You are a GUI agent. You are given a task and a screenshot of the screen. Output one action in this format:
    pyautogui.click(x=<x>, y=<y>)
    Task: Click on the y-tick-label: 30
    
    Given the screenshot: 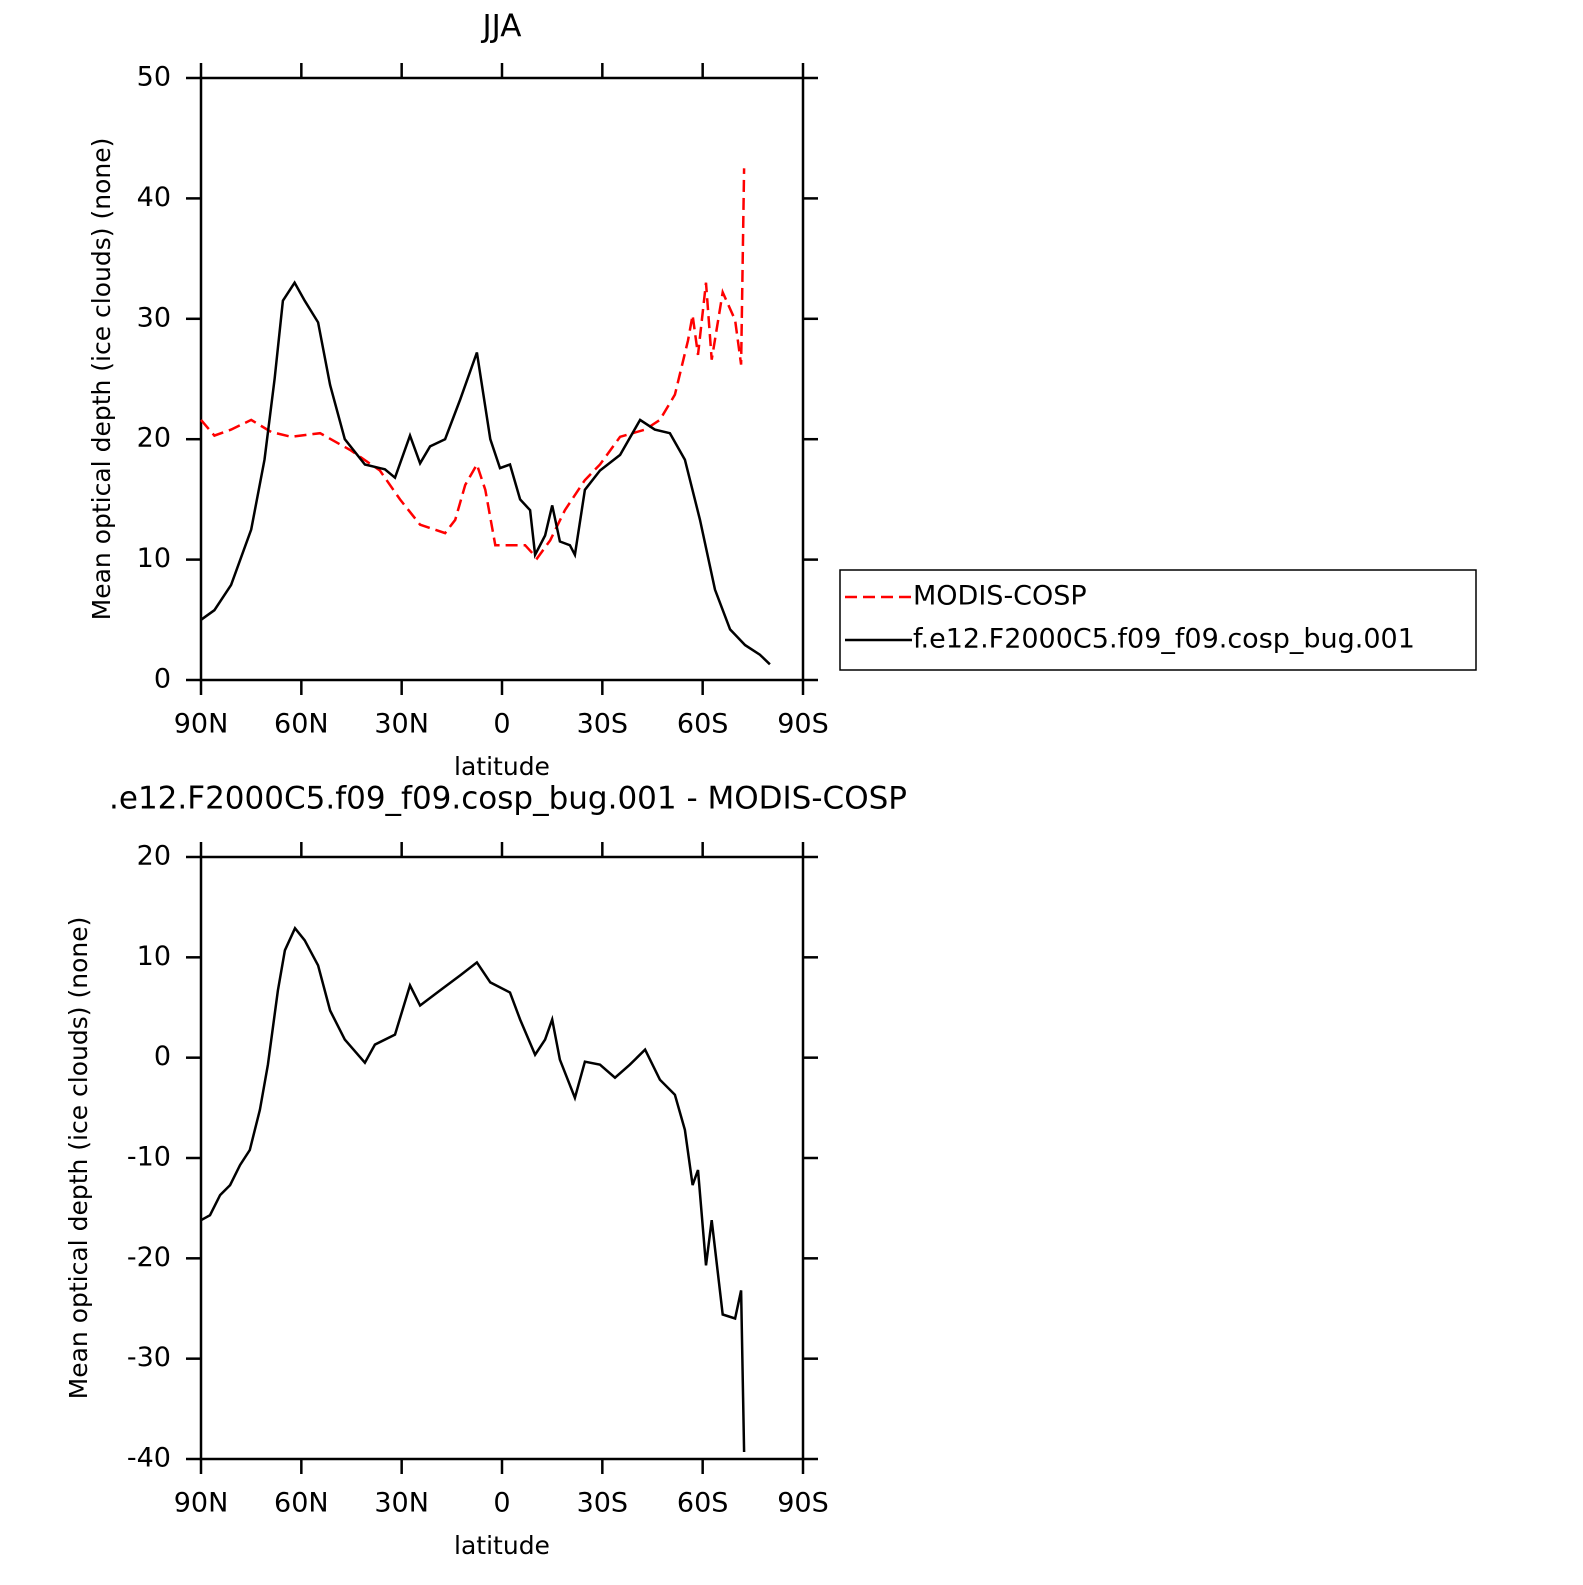 What is the action you would take?
    pyautogui.click(x=154, y=317)
    